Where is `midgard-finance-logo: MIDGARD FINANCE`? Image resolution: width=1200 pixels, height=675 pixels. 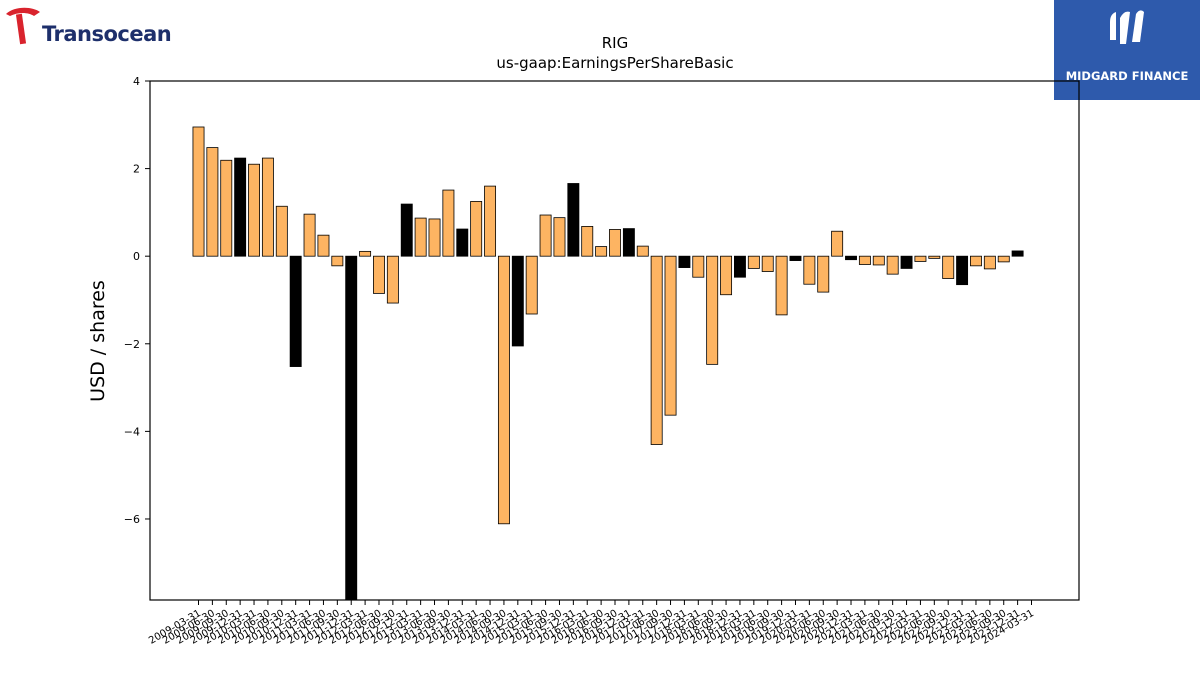
midgard-finance-logo: MIDGARD FINANCE is located at coordinates (1127, 50).